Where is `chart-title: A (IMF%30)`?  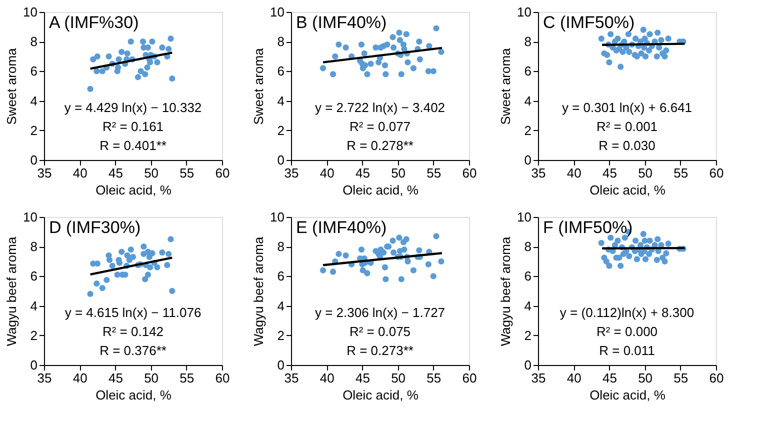 chart-title: A (IMF%30) is located at coordinates (94, 22).